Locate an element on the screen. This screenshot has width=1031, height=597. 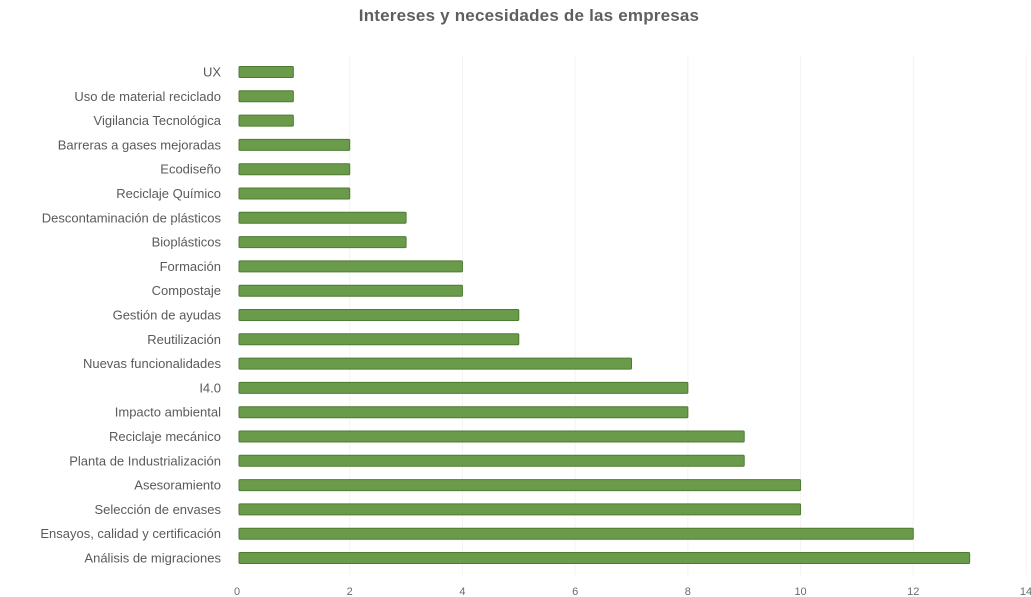
x-tick-label: 14 is located at coordinates (1025, 591).